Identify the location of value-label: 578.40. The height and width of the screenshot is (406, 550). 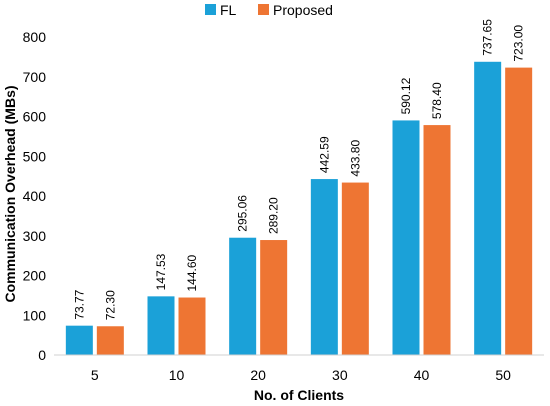
(437, 100).